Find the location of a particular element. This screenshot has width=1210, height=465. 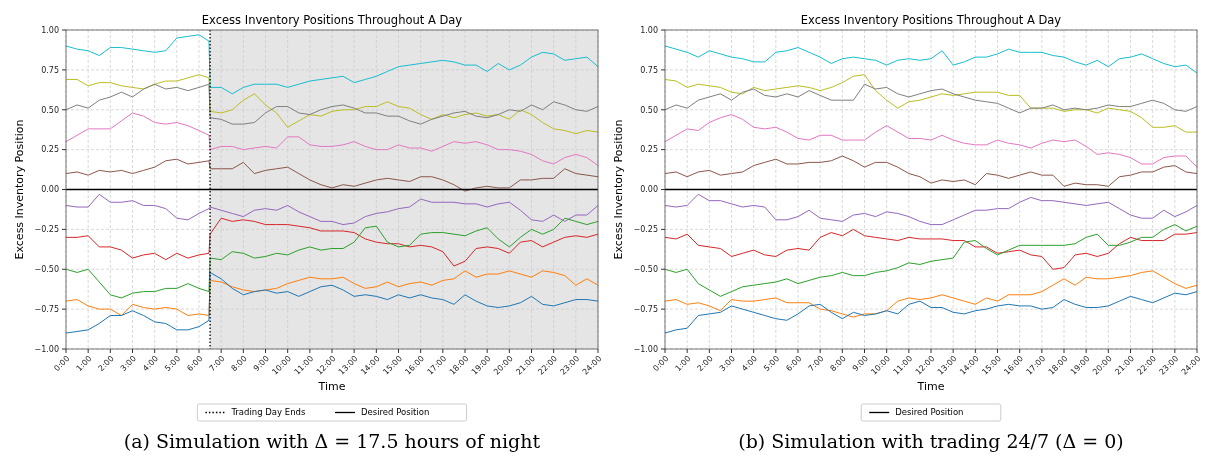

text: (b) Simulation with trading 24/7 (Δ = 0) is located at coordinates (931, 441).